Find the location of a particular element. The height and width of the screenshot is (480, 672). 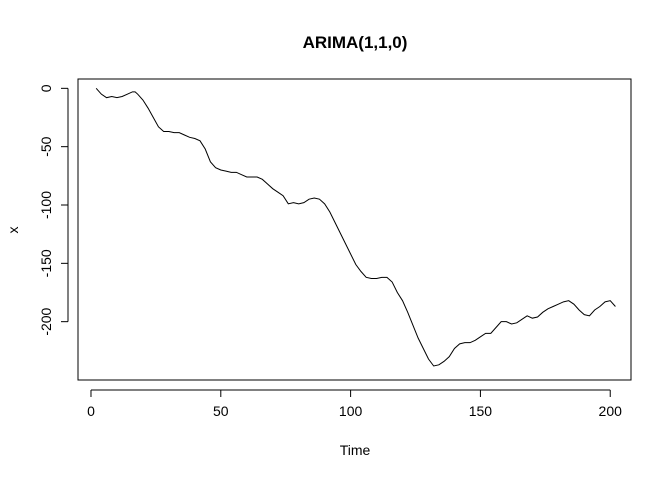

y-axis-label: x is located at coordinates (13, 230).